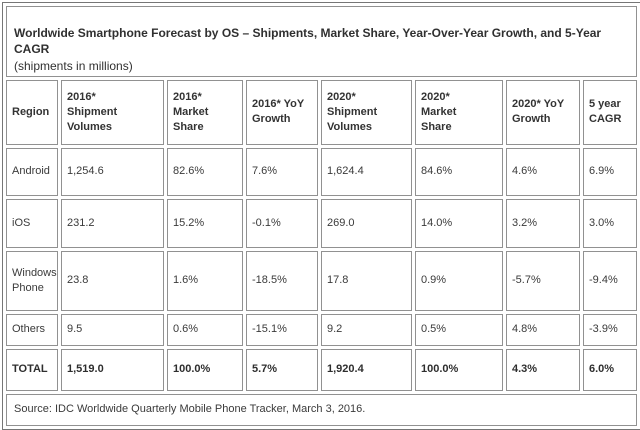  I want to click on table-cell: 1,519.0, so click(112, 369).